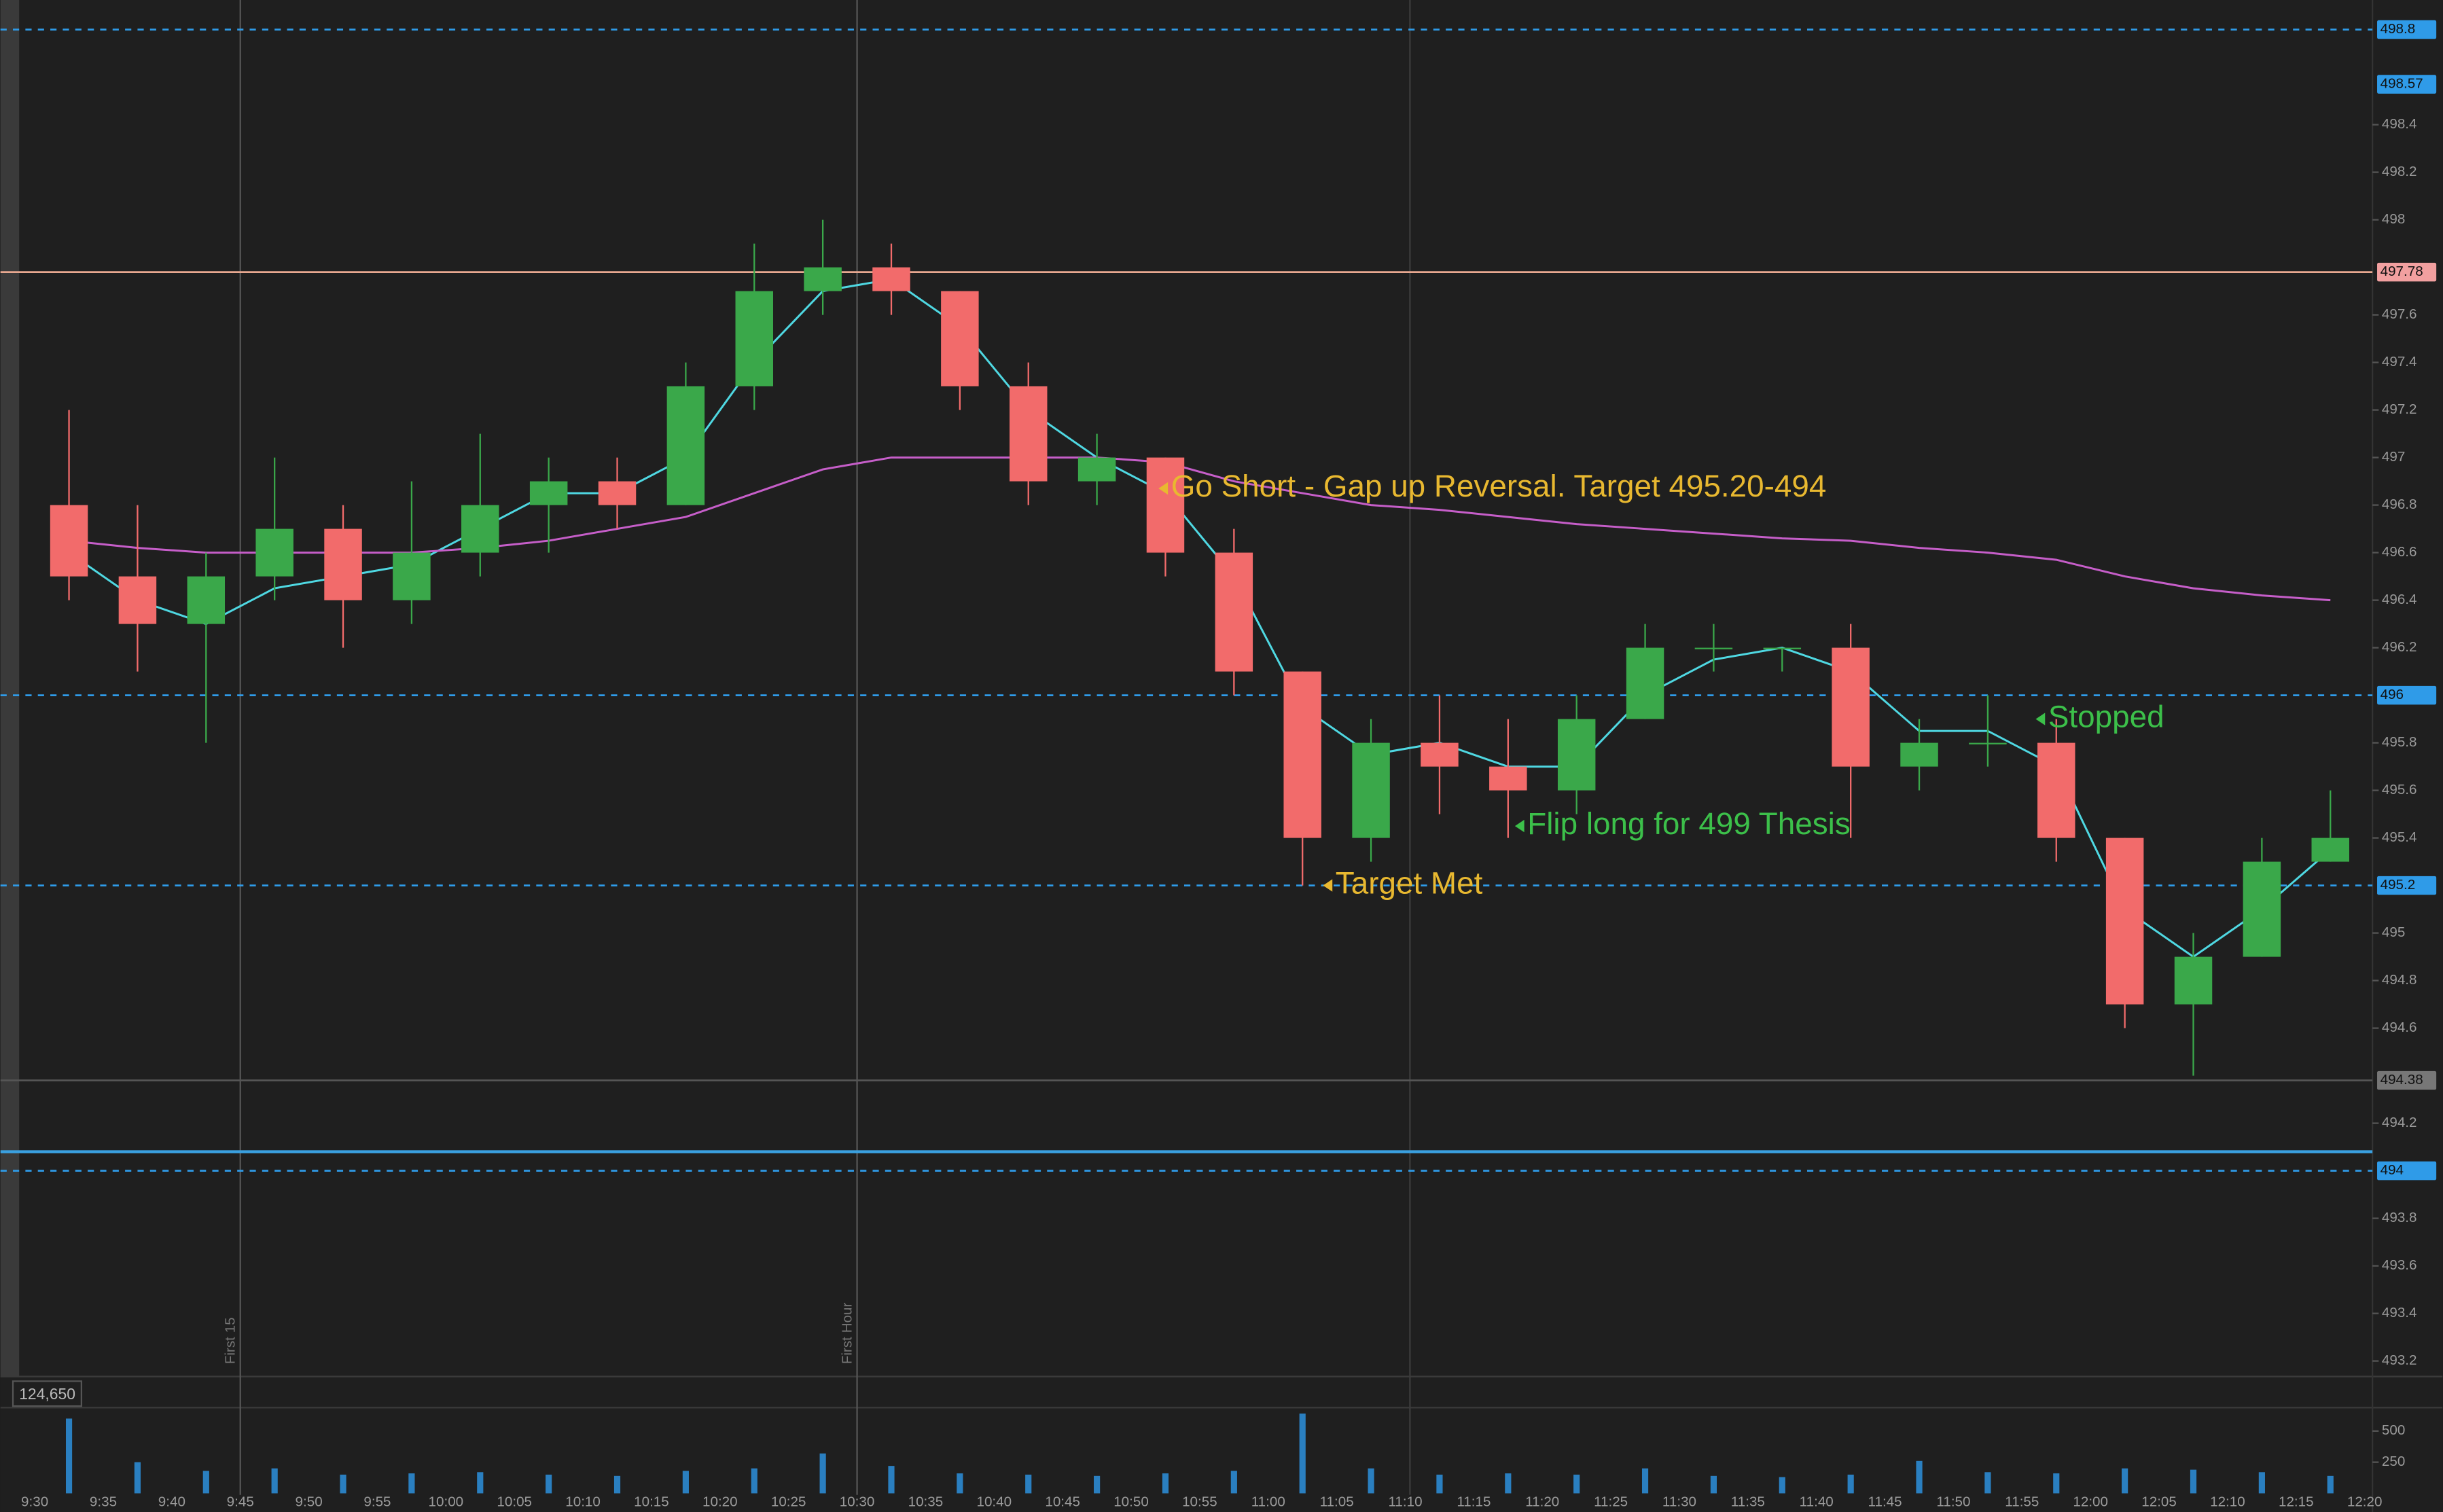 This screenshot has width=2443, height=1512. What do you see at coordinates (583, 1502) in the screenshot?
I see `x-tick-label: 10:10` at bounding box center [583, 1502].